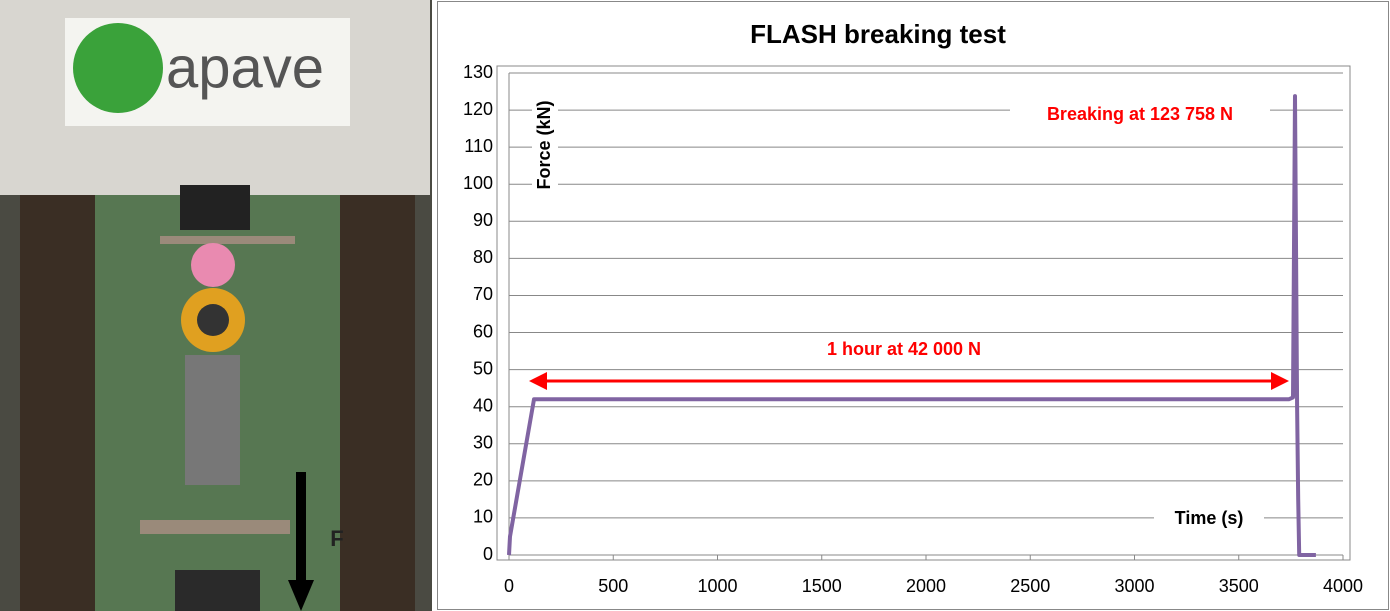 The width and height of the screenshot is (1390, 611). What do you see at coordinates (478, 72) in the screenshot?
I see `y-tick-label: 130` at bounding box center [478, 72].